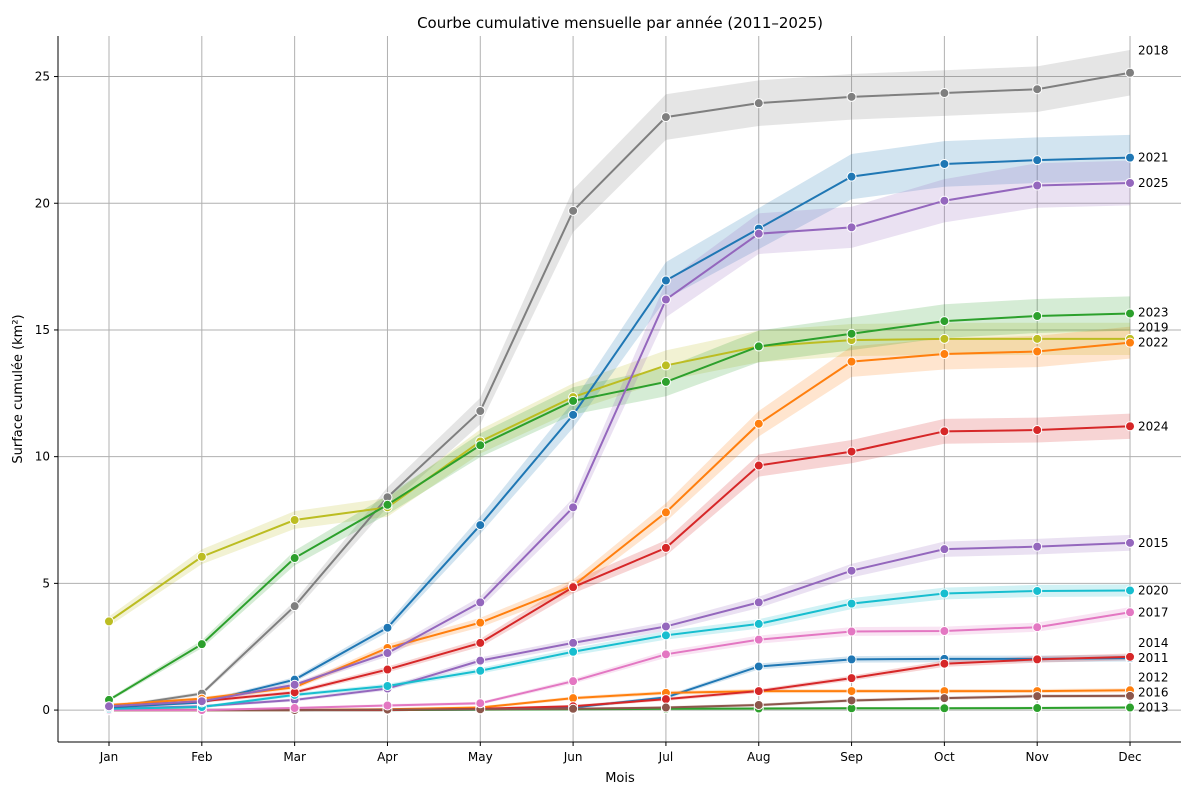 The image size is (1183, 798). Describe the element at coordinates (294, 757) in the screenshot. I see `x-tick-label: Mar` at that location.